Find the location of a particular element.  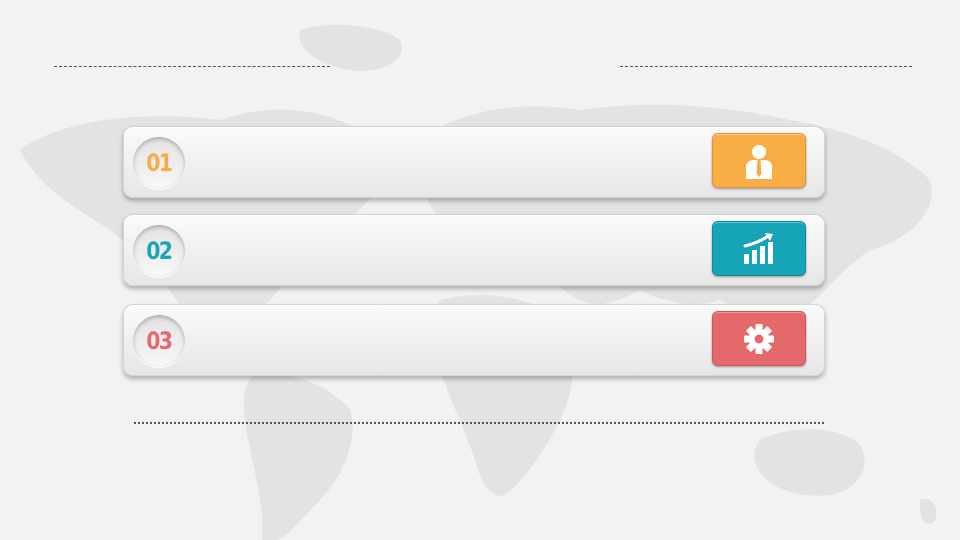

list-item-2: 02 is located at coordinates (474, 250).